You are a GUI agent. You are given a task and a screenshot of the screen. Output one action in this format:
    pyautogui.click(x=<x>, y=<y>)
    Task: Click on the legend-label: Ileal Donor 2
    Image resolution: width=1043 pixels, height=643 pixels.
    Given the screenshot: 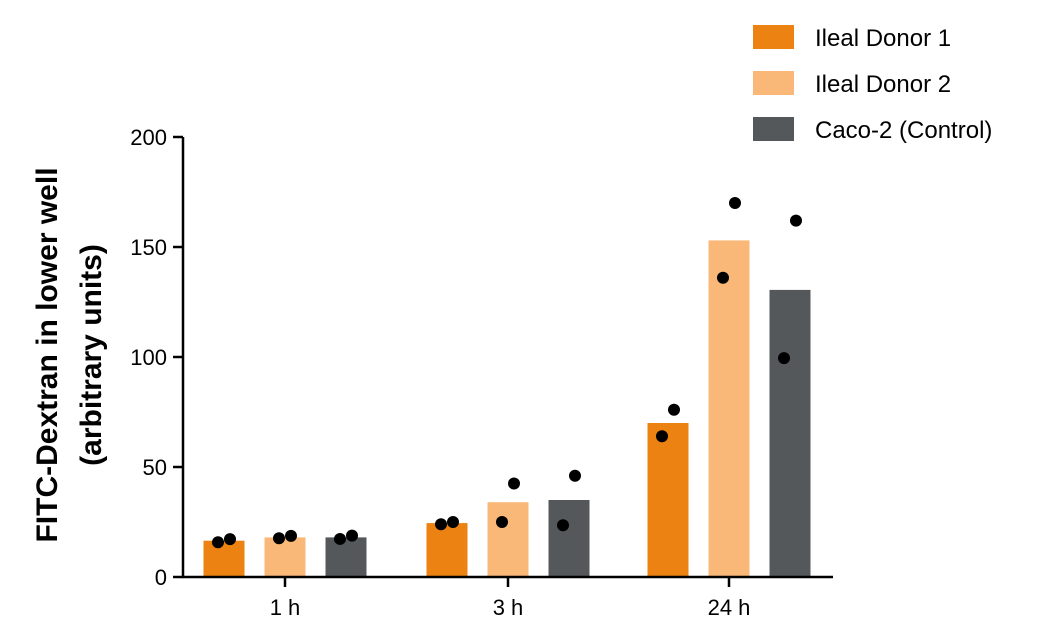 What is the action you would take?
    pyautogui.click(x=883, y=84)
    